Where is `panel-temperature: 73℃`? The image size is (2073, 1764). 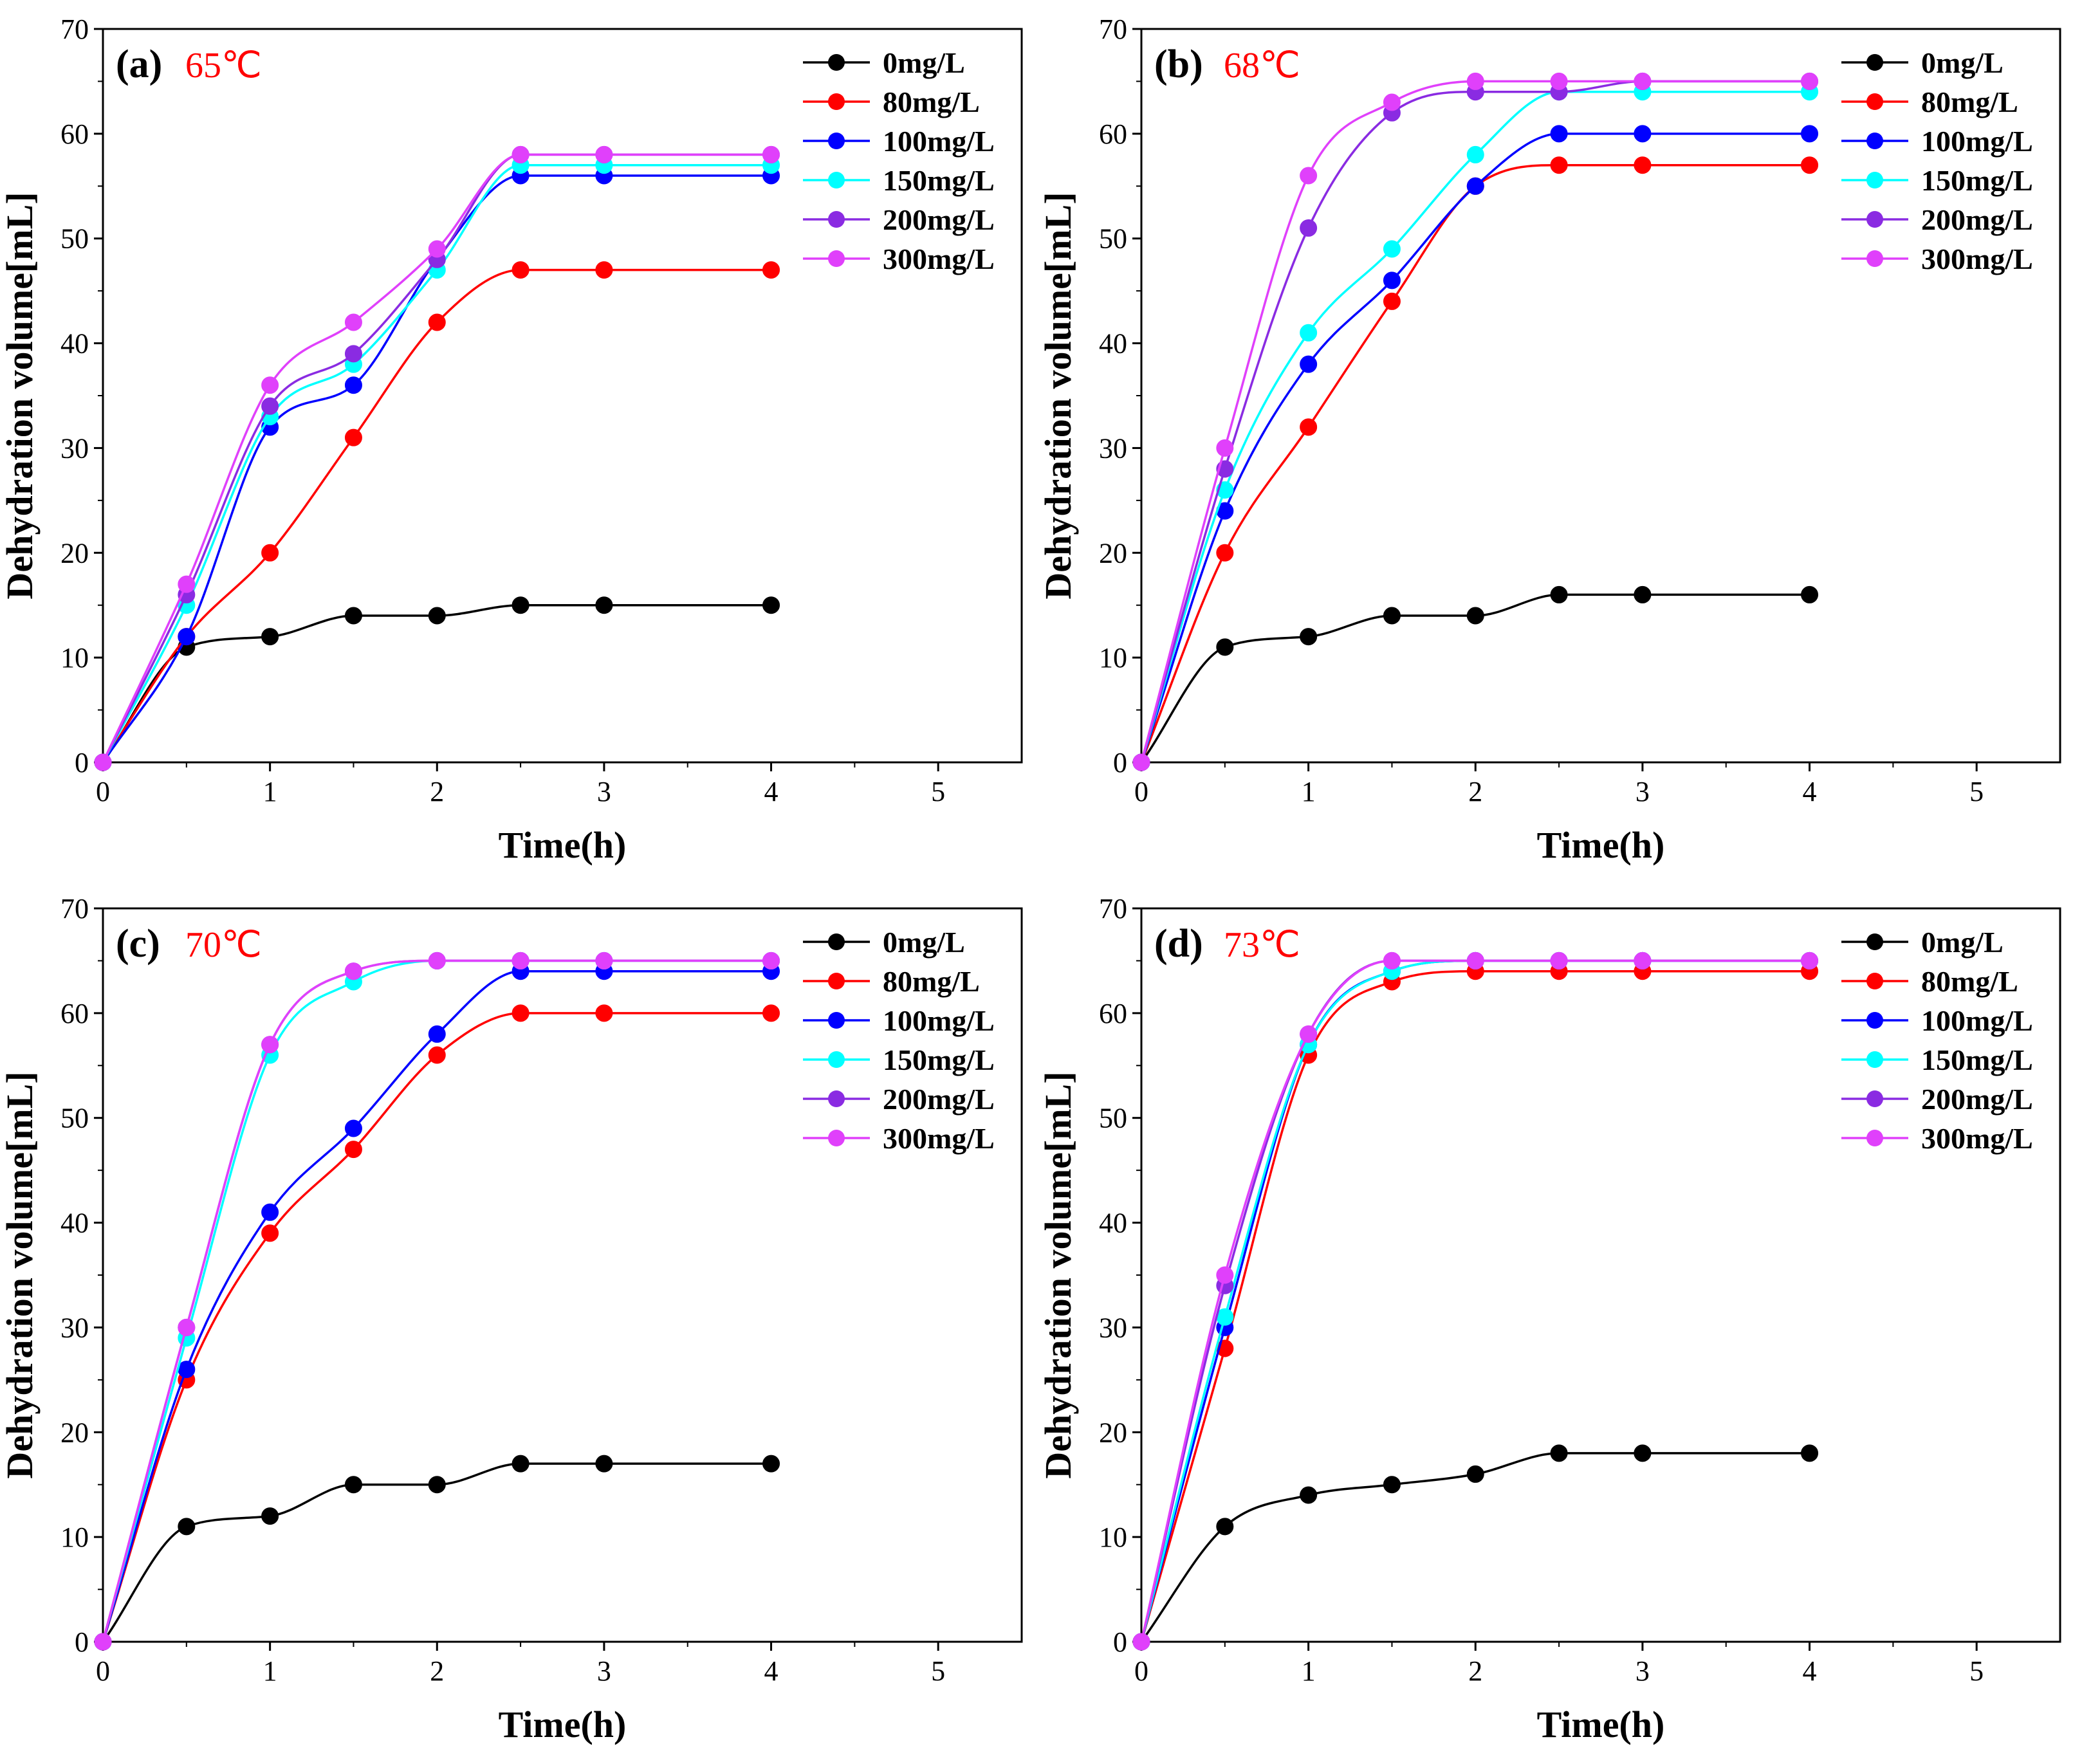 panel-temperature: 73℃ is located at coordinates (1262, 945).